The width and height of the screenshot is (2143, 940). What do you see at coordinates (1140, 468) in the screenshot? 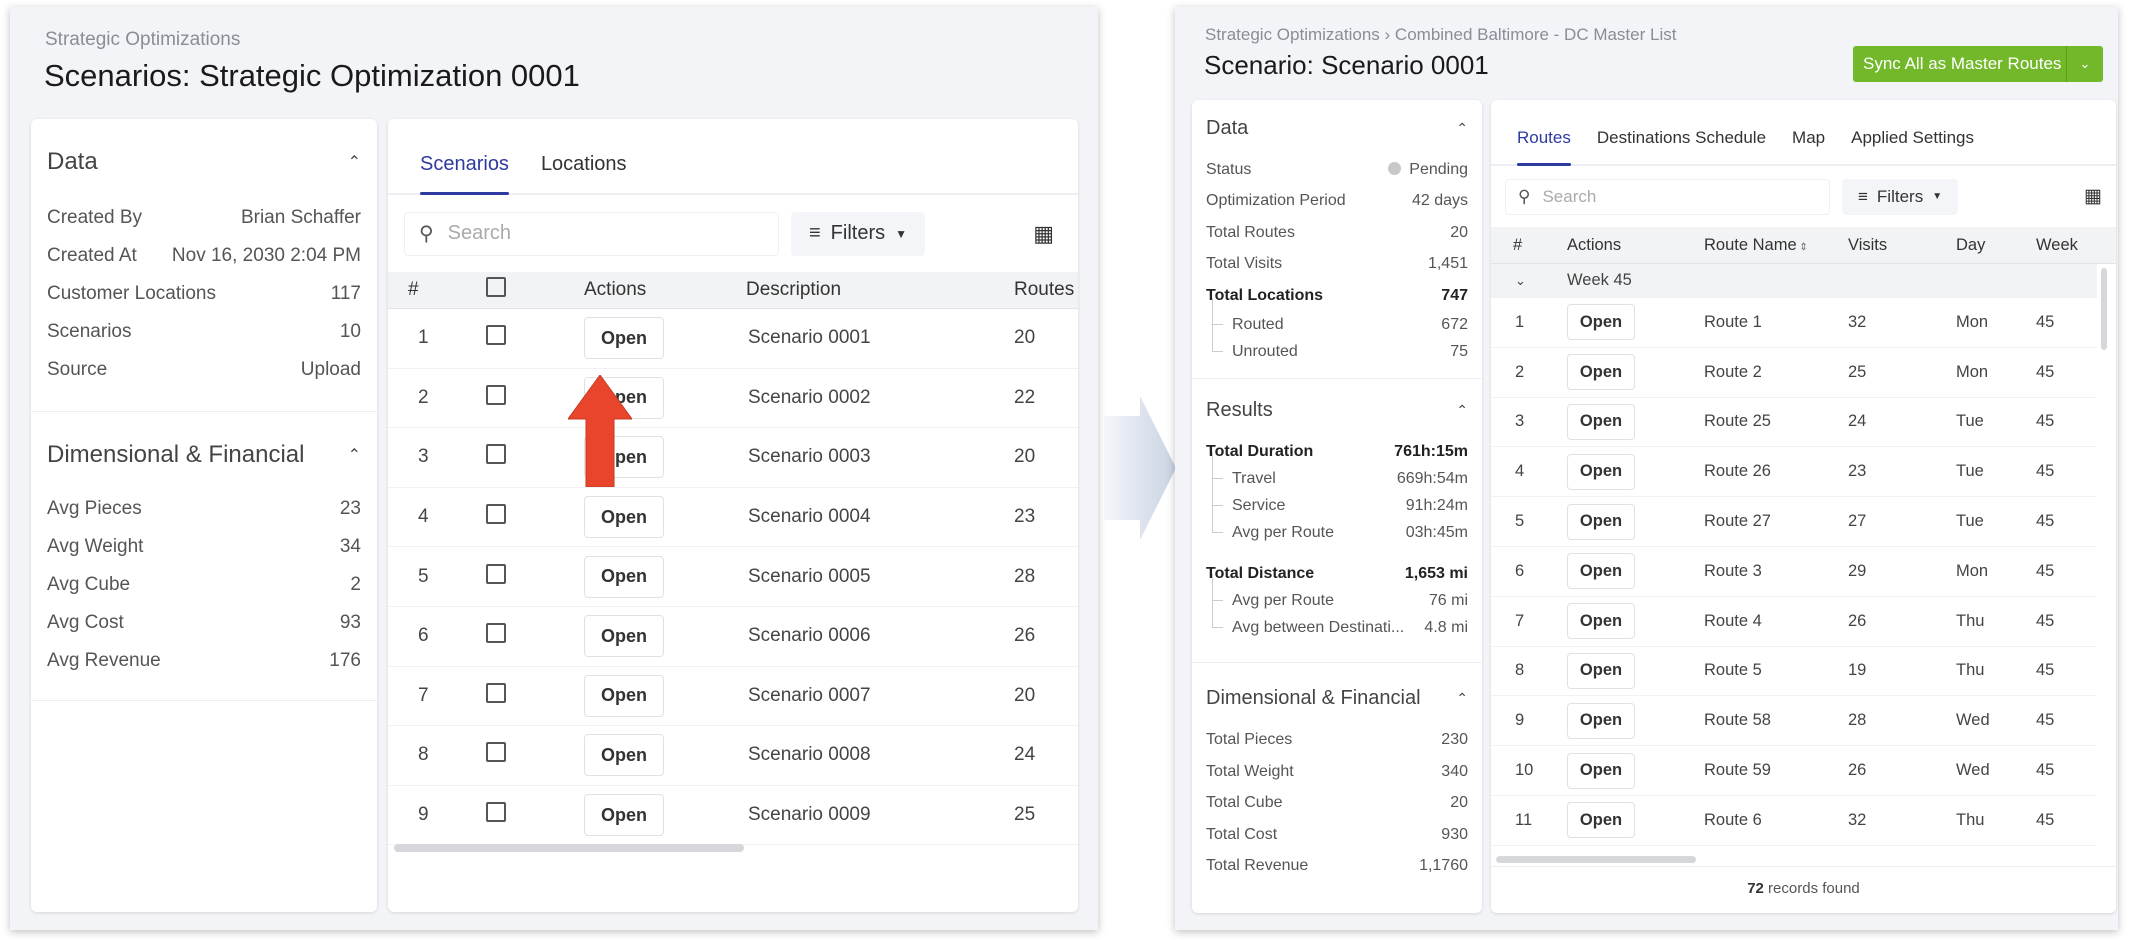
I see `transition-arrow` at bounding box center [1140, 468].